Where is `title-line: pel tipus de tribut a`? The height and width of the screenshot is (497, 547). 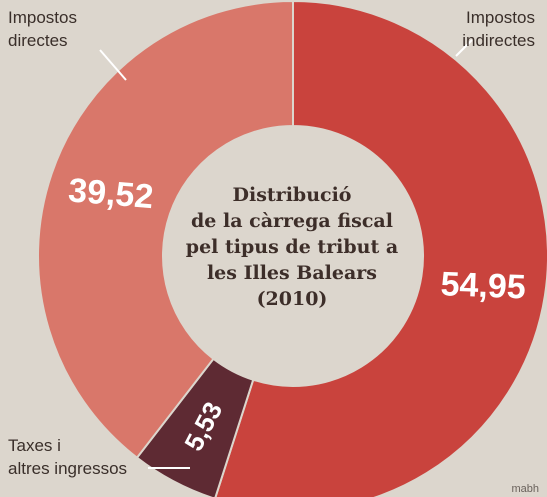
title-line: pel tipus de tribut a is located at coordinates (292, 247).